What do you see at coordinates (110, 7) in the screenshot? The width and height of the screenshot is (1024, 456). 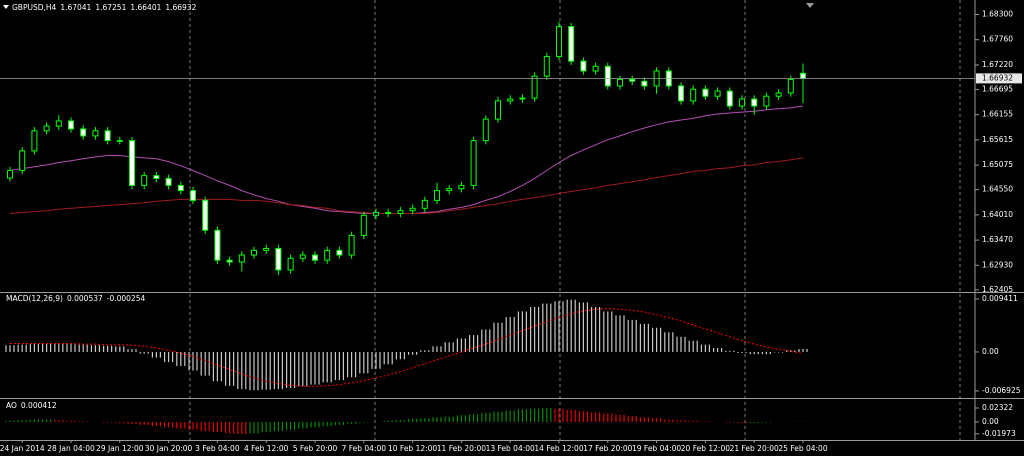 I see `ohlc-value: 1.67251` at bounding box center [110, 7].